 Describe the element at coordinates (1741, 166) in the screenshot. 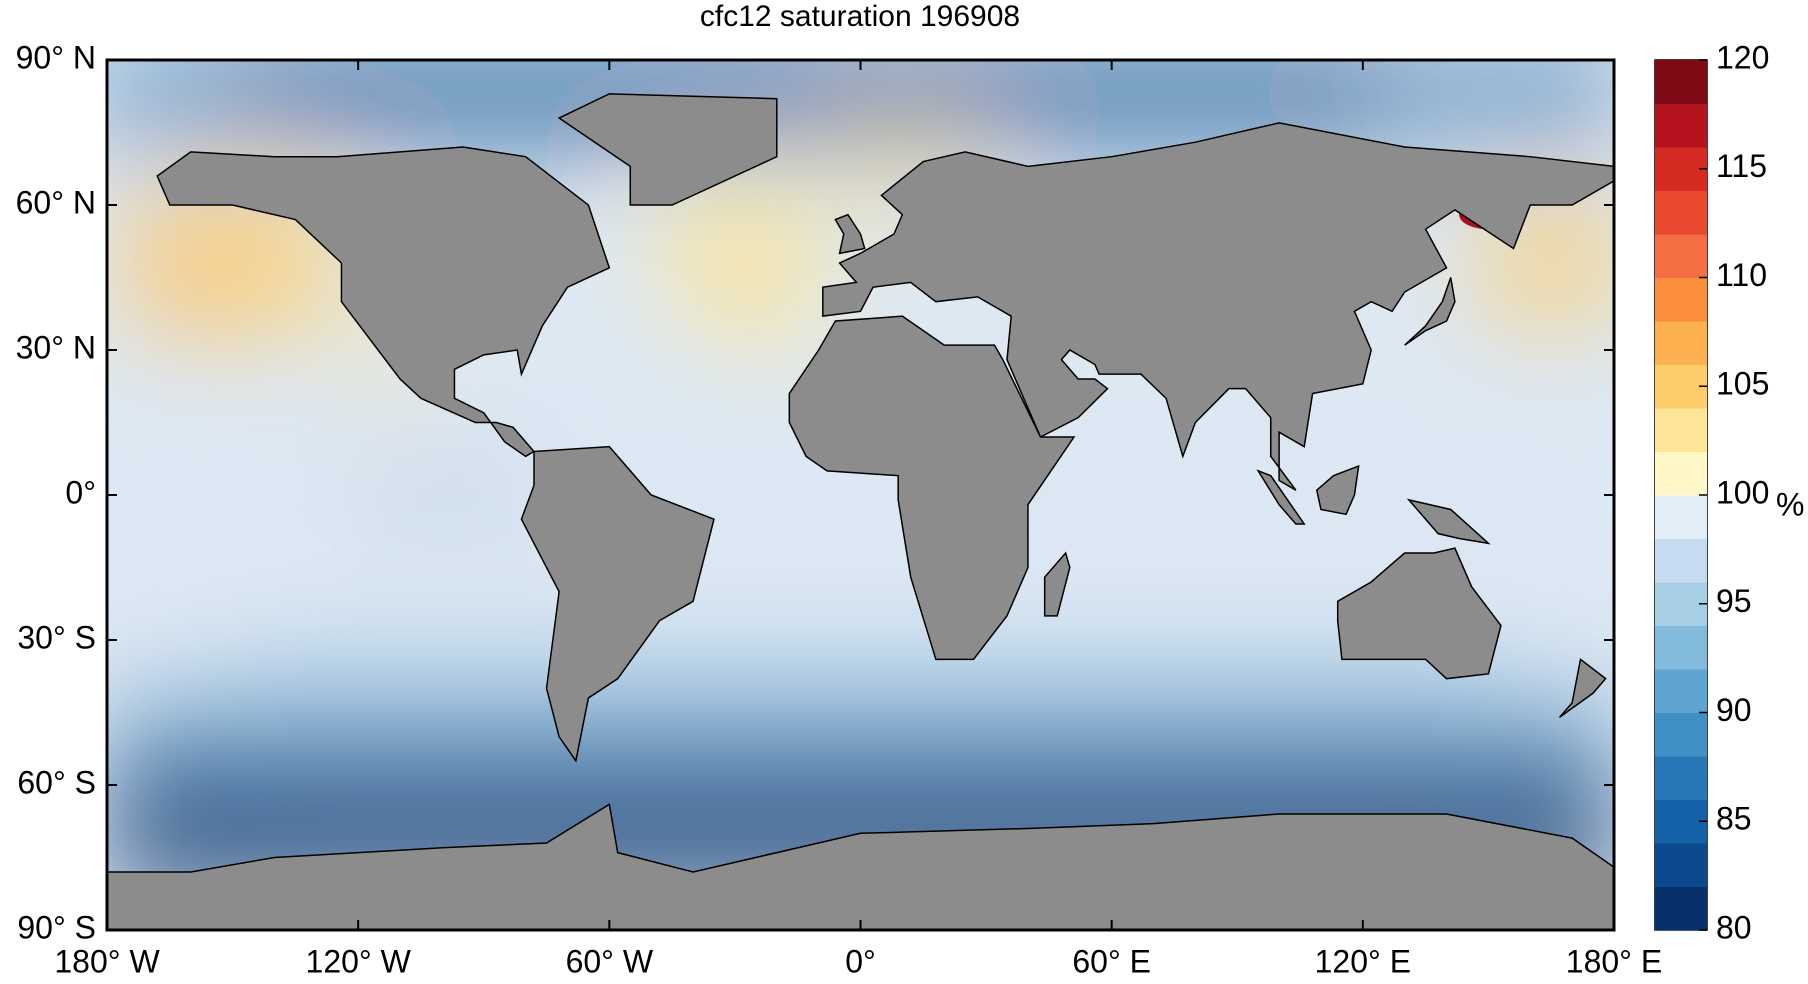

I see `colorbar-tick-label: 115` at that location.